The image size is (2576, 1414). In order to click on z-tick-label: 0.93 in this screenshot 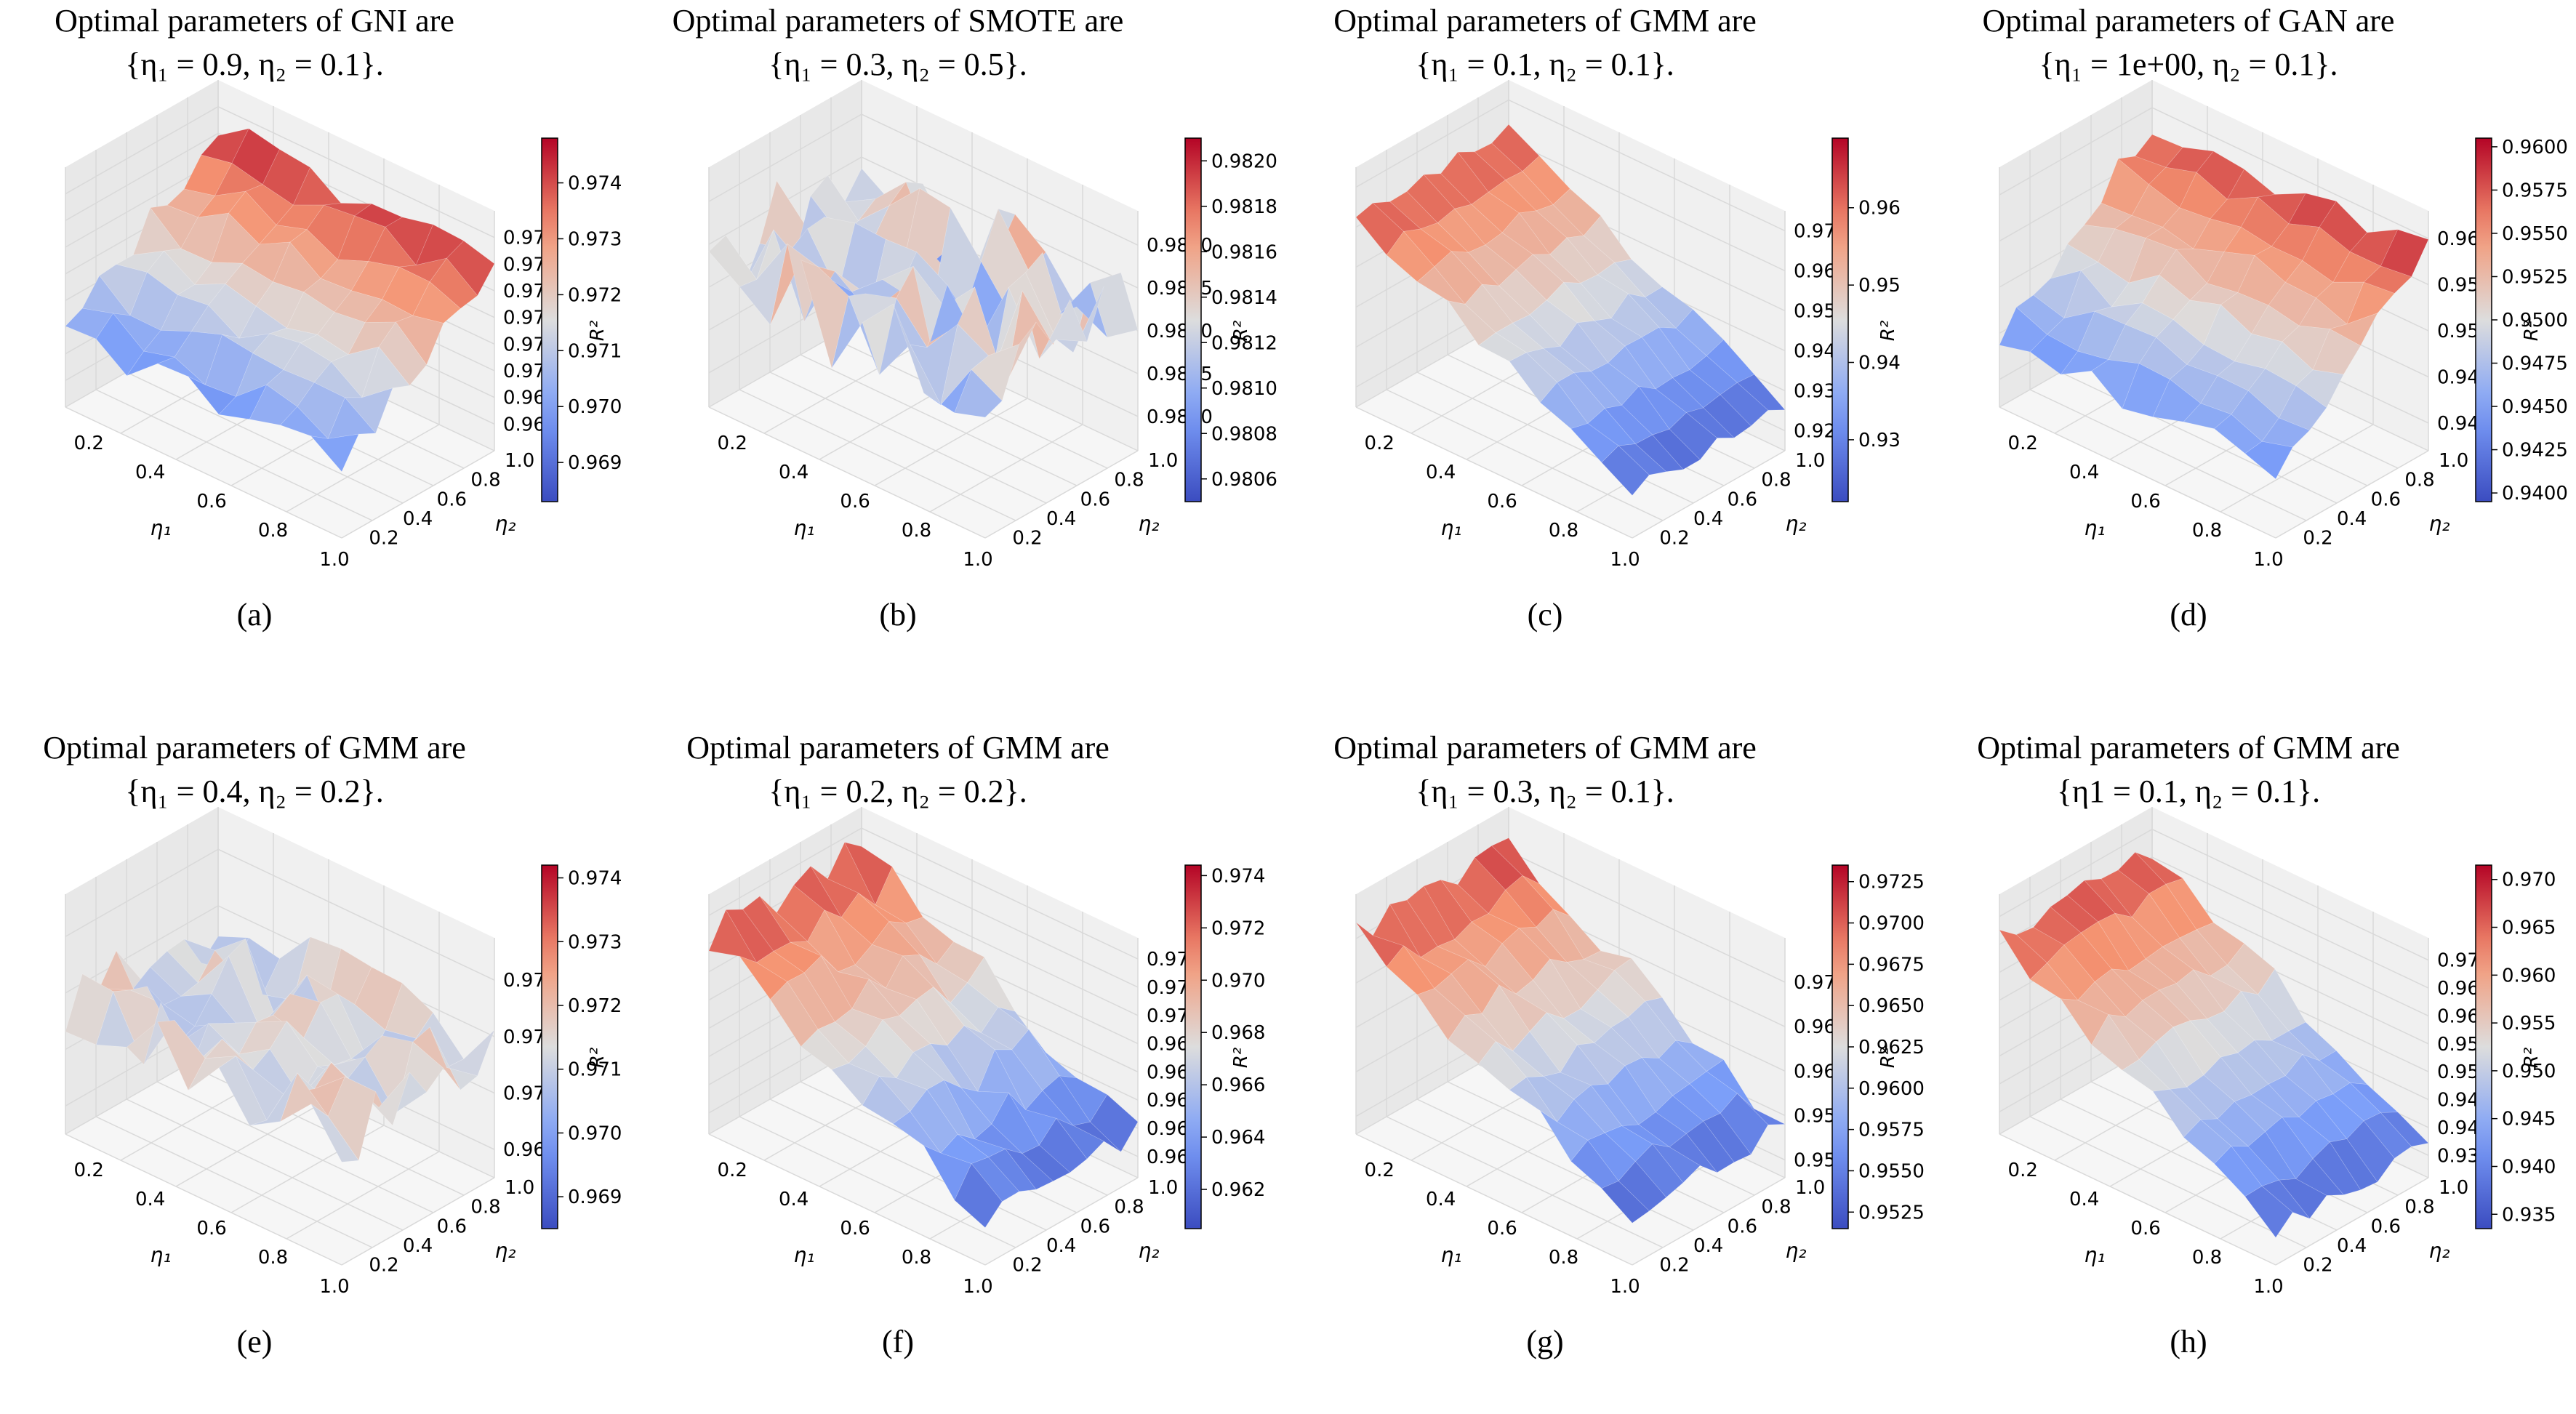, I will do `click(1815, 392)`.